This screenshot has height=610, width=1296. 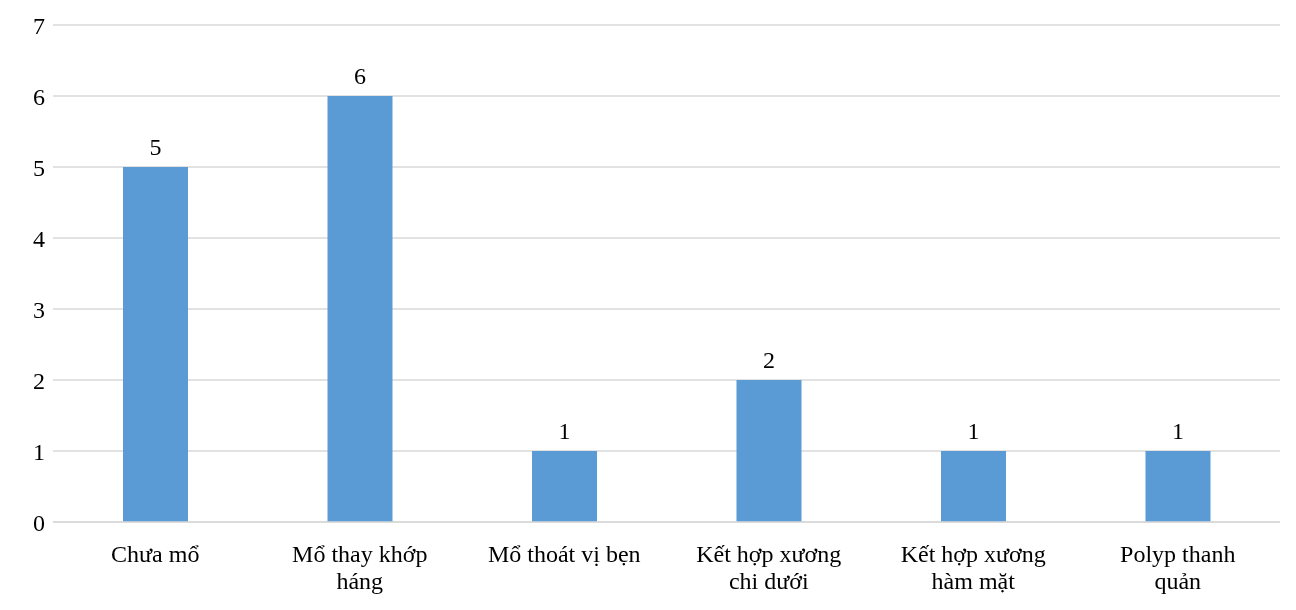 What do you see at coordinates (39, 522) in the screenshot?
I see `y-tick-label: 0` at bounding box center [39, 522].